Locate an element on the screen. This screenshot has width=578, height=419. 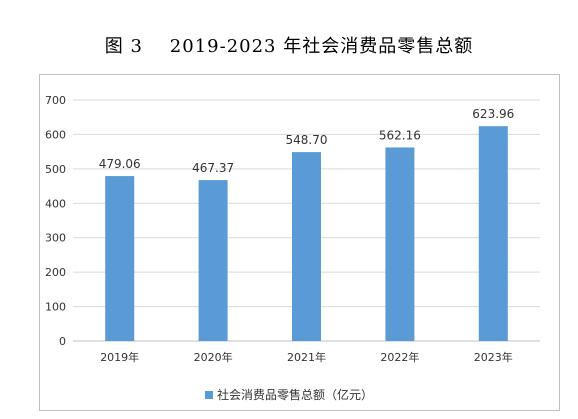
x-tick-label: 2020年 is located at coordinates (213, 357).